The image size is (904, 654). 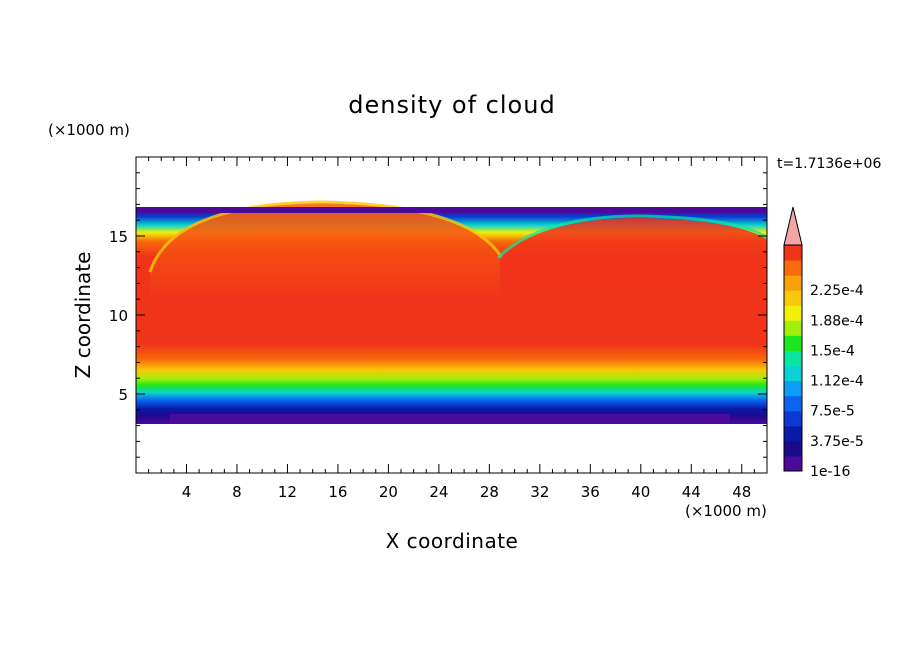 What do you see at coordinates (83, 315) in the screenshot?
I see `y-axis-label: Z coordinate` at bounding box center [83, 315].